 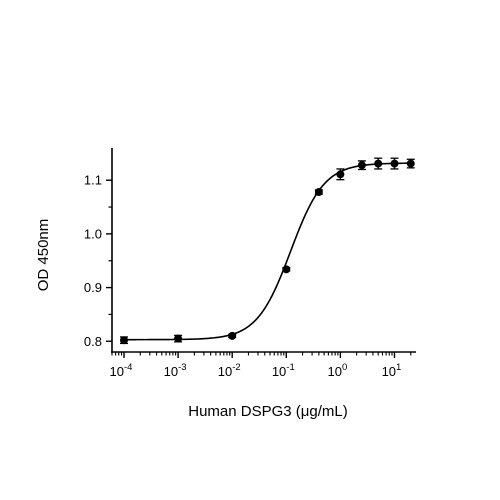 I want to click on x-tick-label: 10¹, so click(x=392, y=370).